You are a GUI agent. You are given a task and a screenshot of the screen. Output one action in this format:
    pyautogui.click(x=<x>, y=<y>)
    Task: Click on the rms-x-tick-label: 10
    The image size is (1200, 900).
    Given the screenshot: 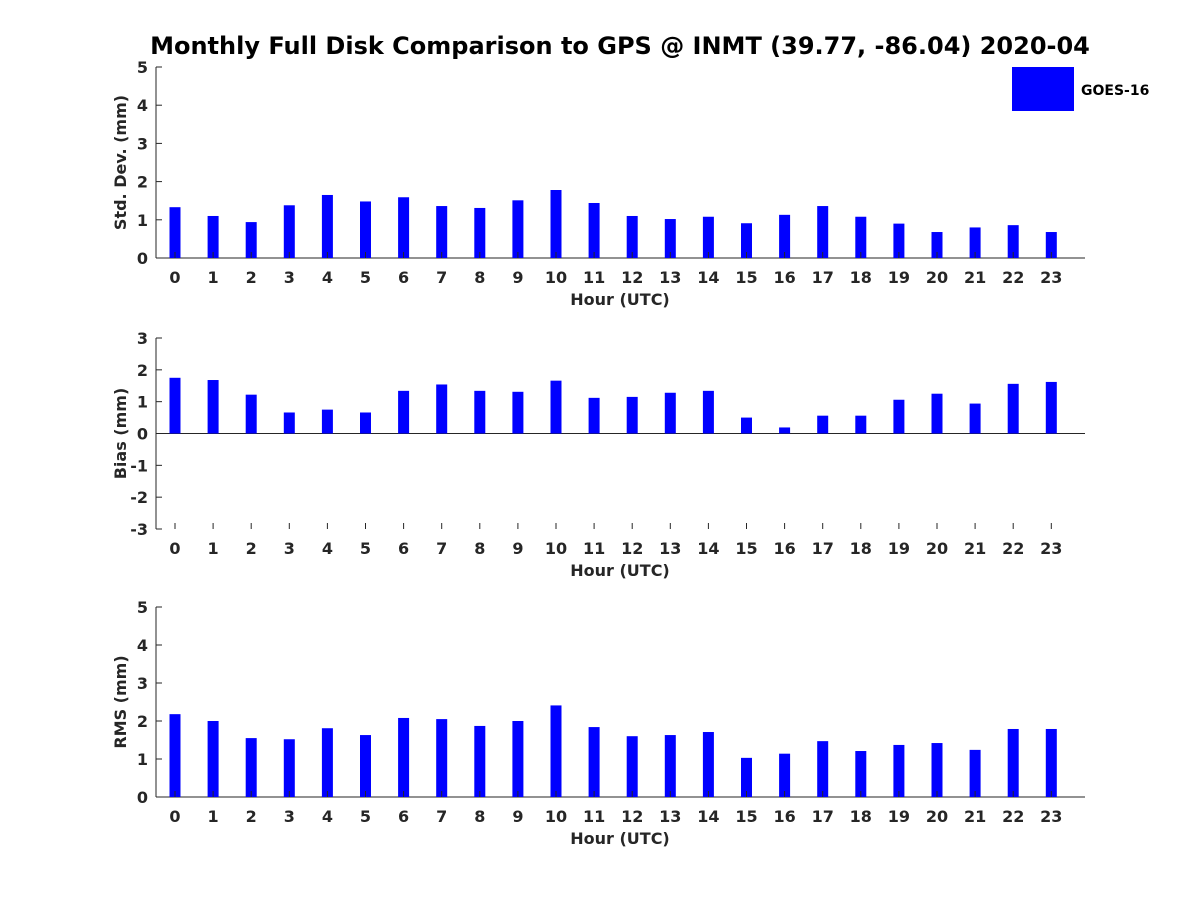 What is the action you would take?
    pyautogui.click(x=556, y=816)
    